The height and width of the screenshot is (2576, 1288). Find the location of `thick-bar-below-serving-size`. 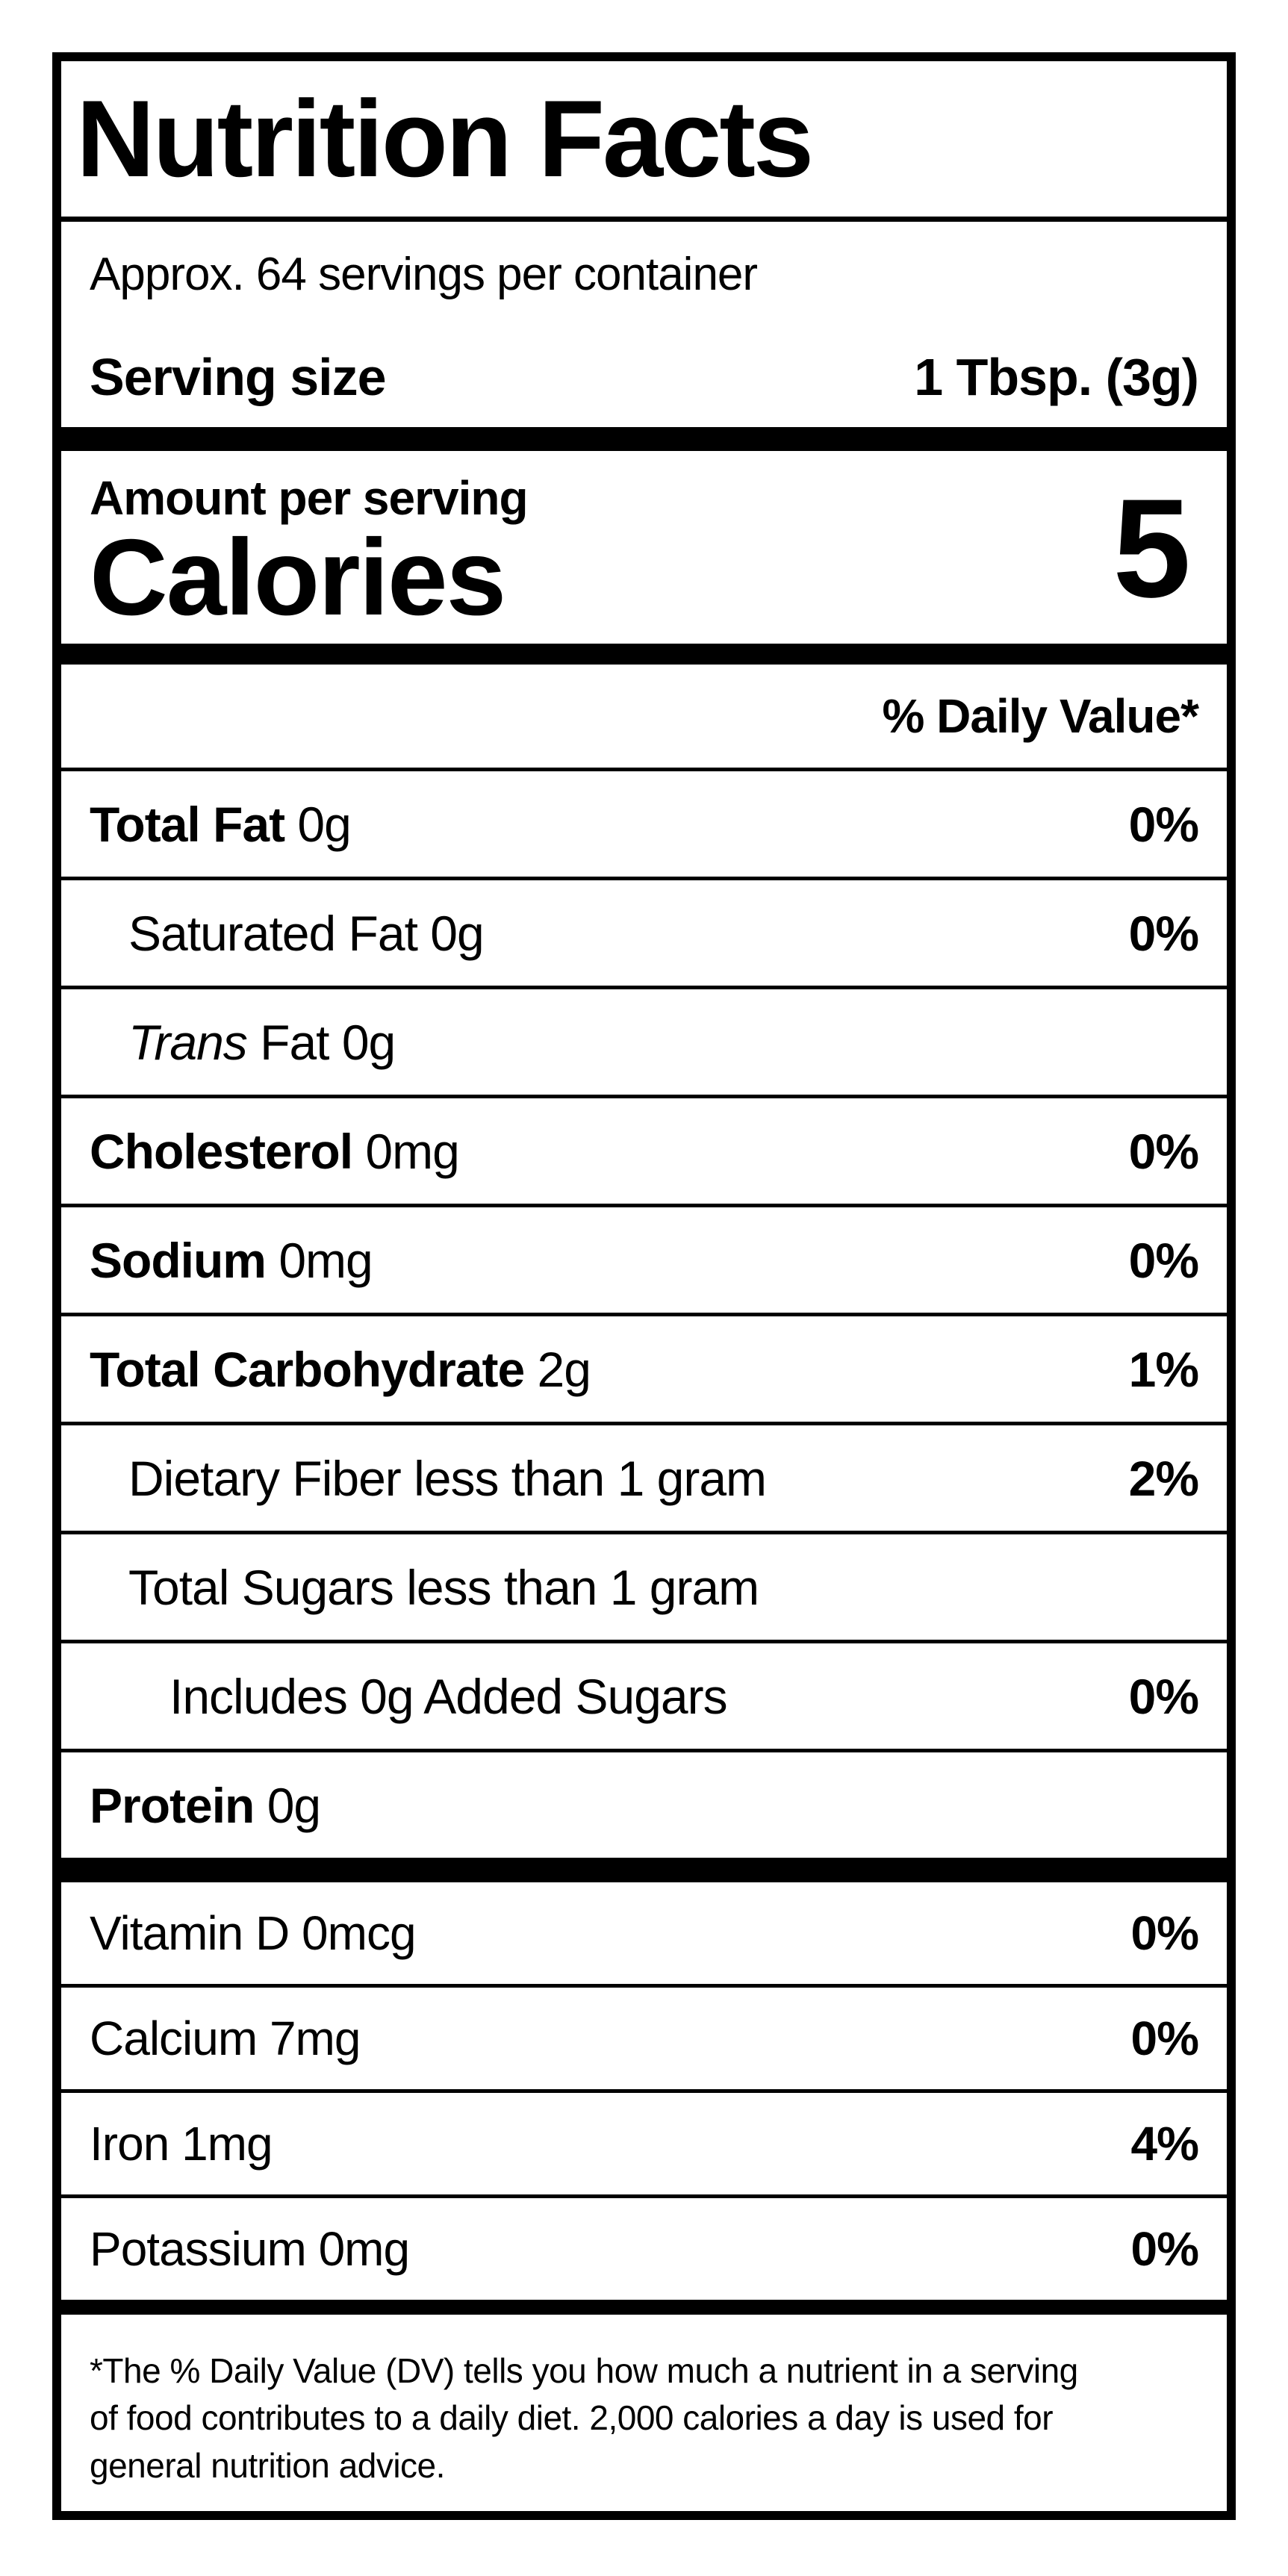

thick-bar-below-serving-size is located at coordinates (644, 439).